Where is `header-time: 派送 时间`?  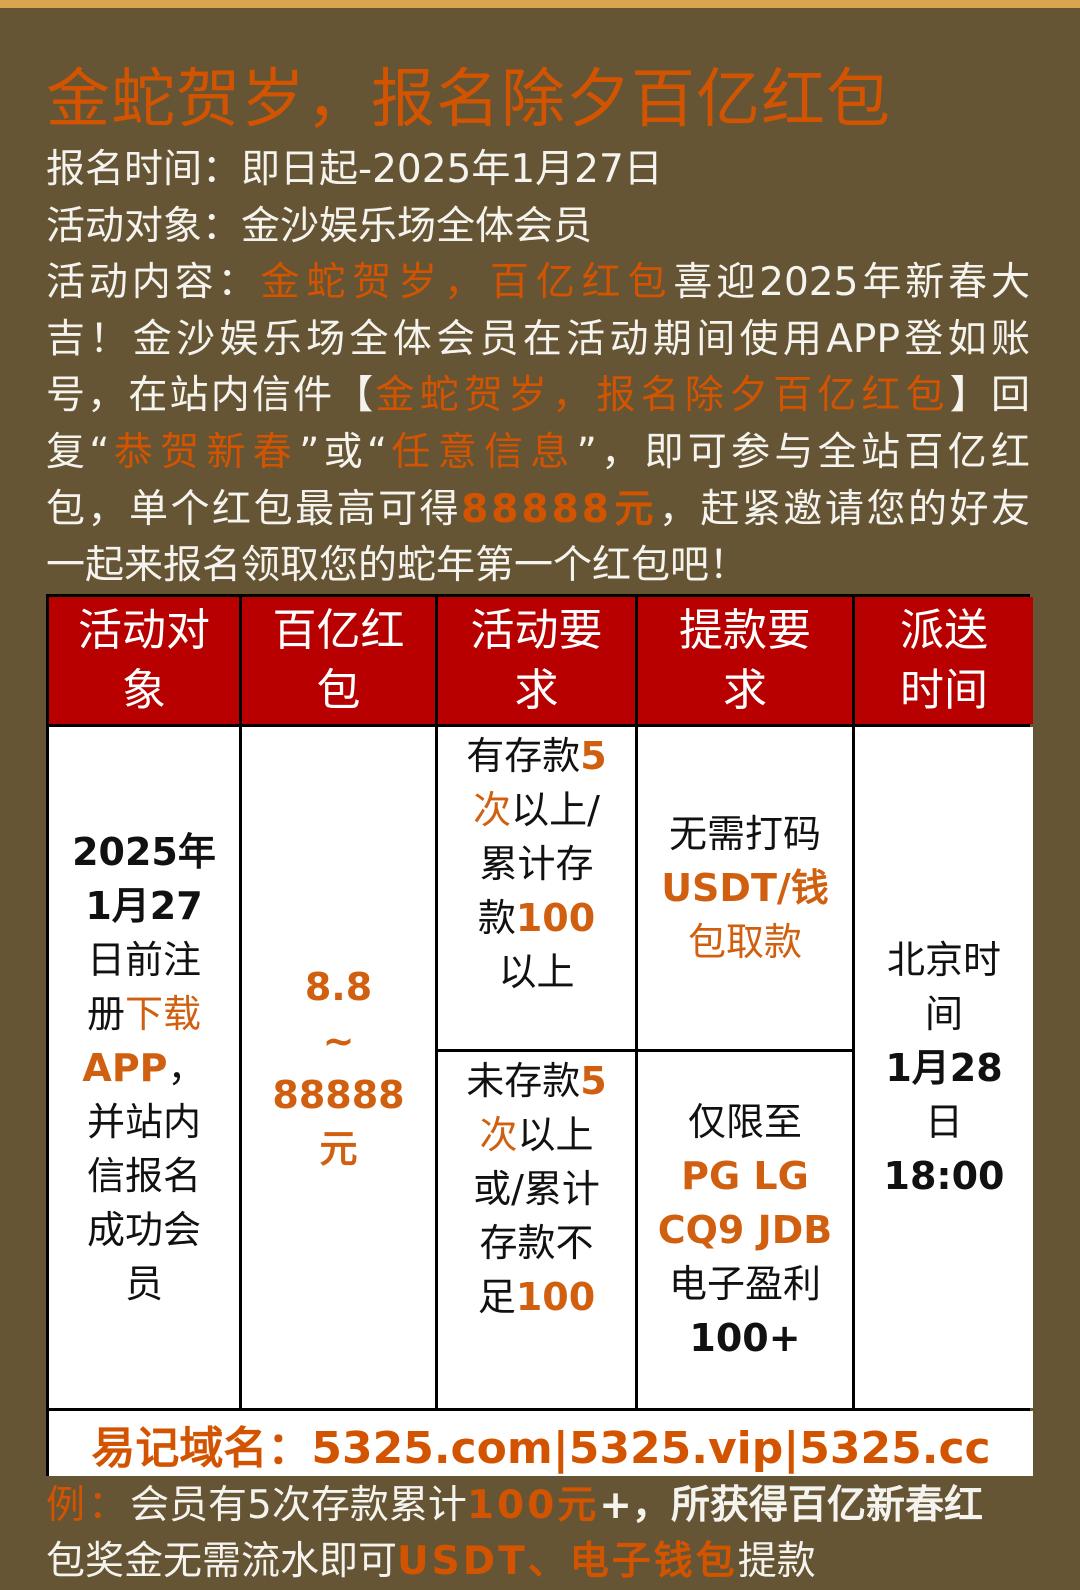 header-time: 派送 时间 is located at coordinates (944, 660).